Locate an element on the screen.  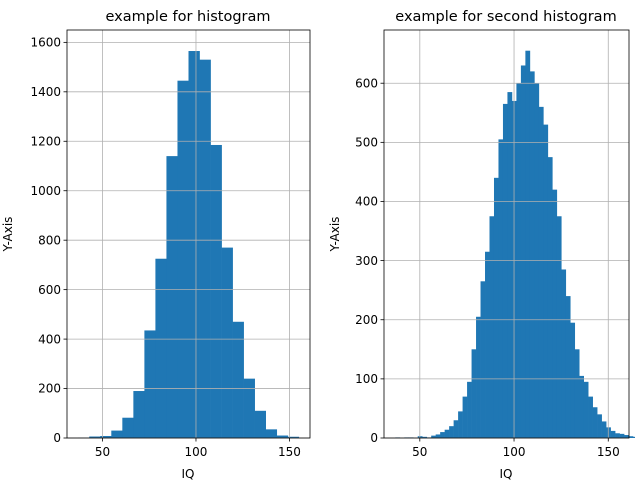
y-tick-label: 1600 is located at coordinates (45, 43).